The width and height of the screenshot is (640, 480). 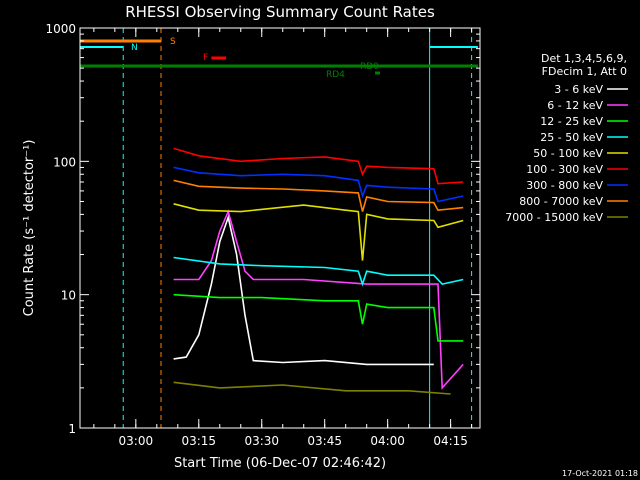 I want to click on x-tick-label-0: 03:00, so click(x=136, y=441).